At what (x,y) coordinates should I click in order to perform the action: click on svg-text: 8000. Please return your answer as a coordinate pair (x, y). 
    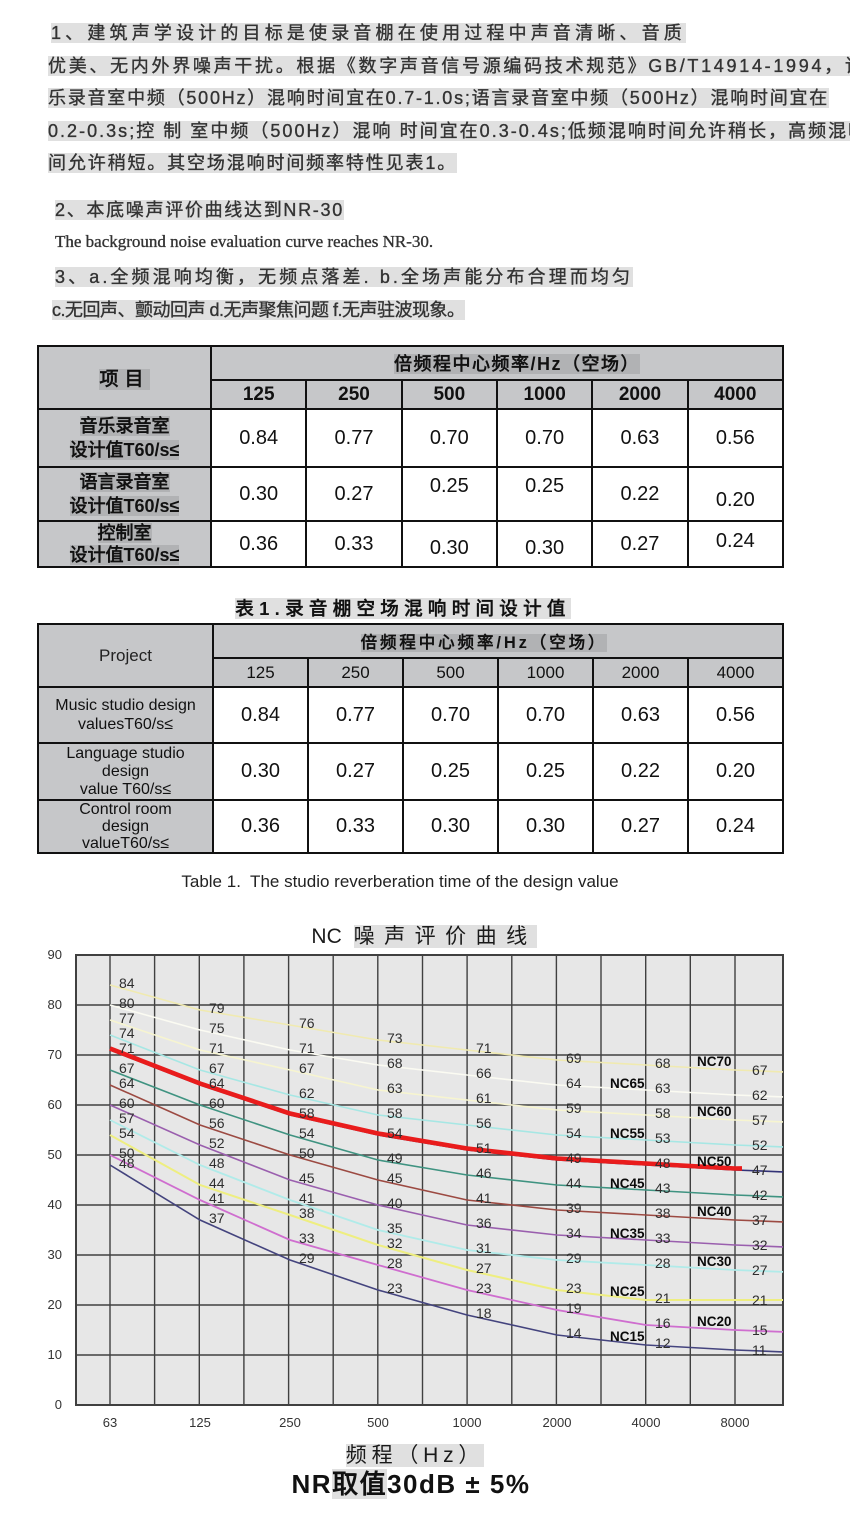
    Looking at the image, I should click on (735, 1422).